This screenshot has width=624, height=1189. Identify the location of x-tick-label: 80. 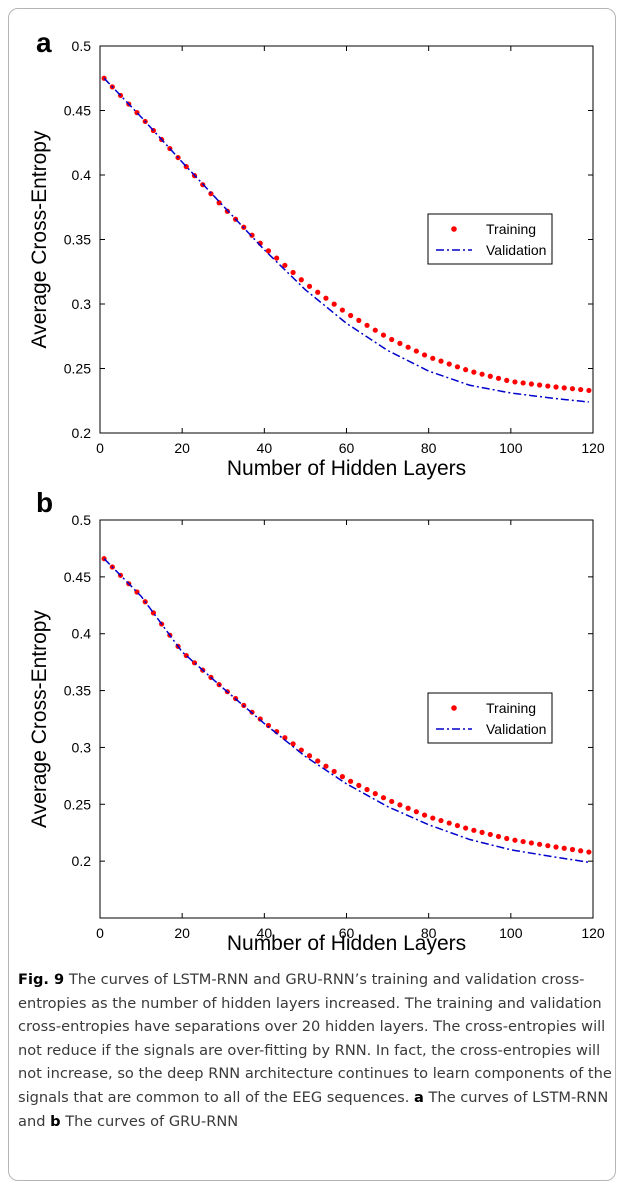
(429, 933).